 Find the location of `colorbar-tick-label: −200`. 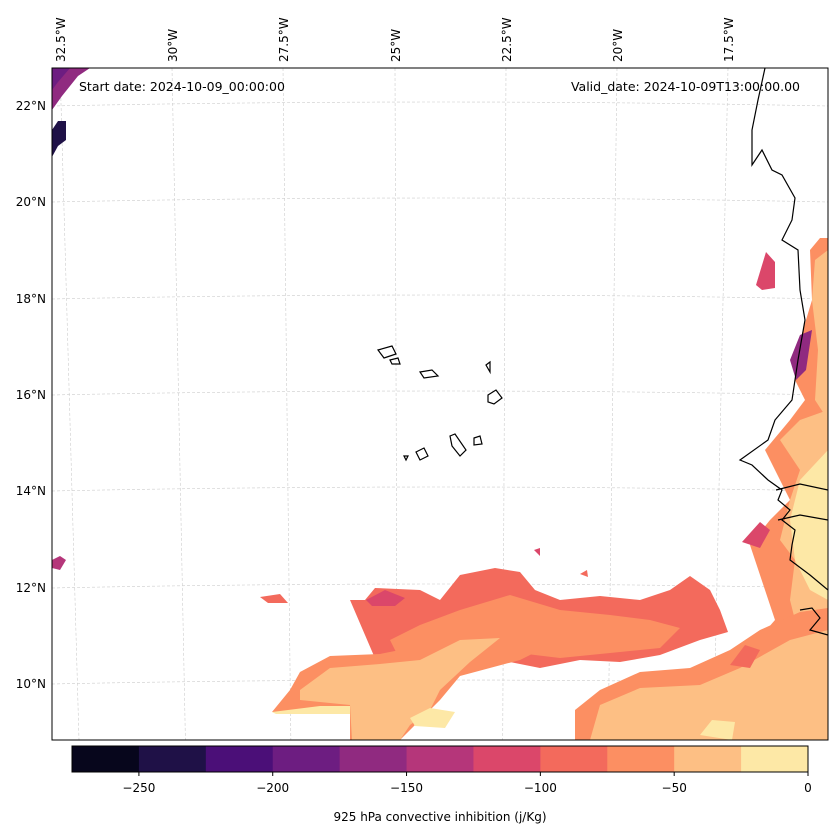

colorbar-tick-label: −200 is located at coordinates (272, 788).